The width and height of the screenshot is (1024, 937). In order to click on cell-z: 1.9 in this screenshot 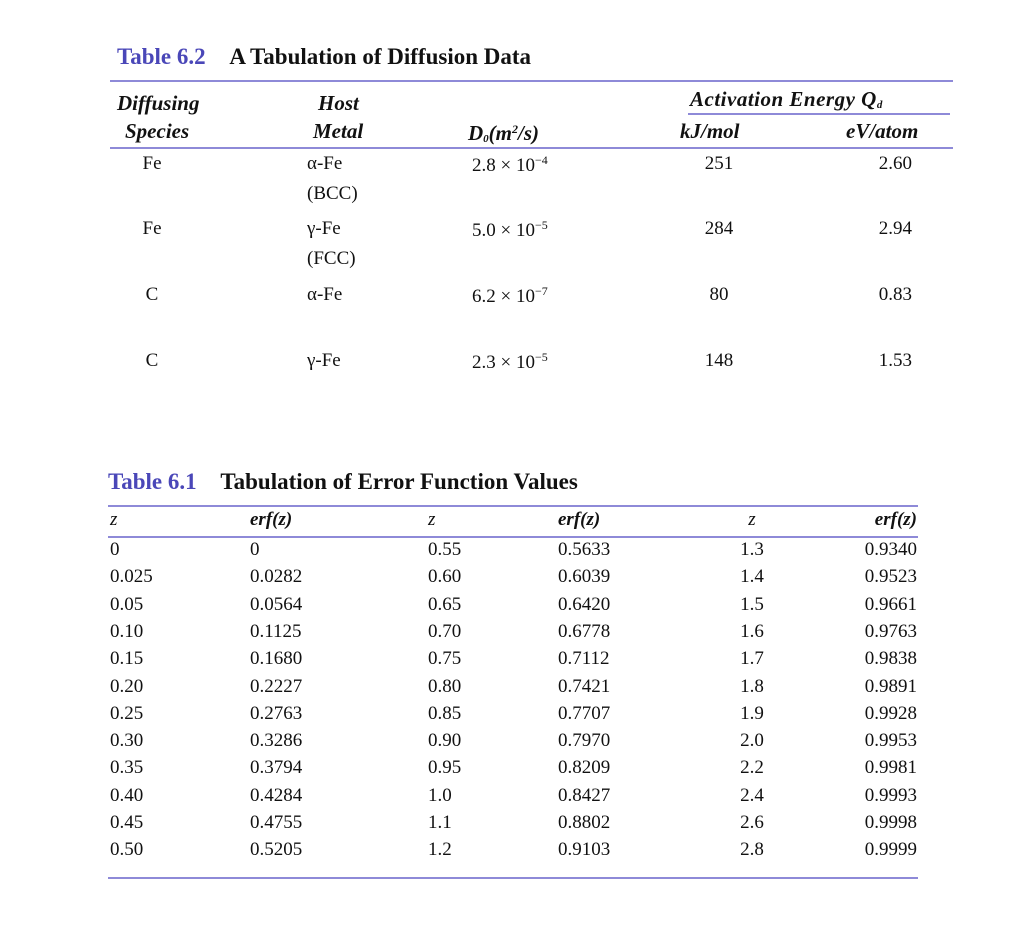, I will do `click(752, 713)`.